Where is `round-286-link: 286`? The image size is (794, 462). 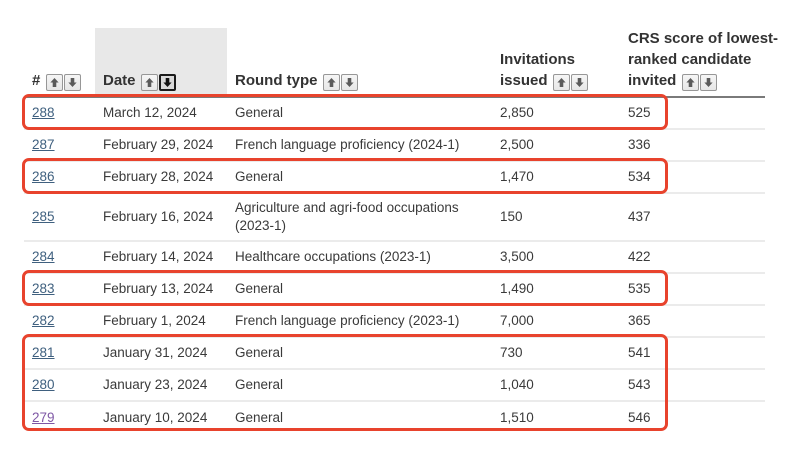
round-286-link: 286 is located at coordinates (43, 176).